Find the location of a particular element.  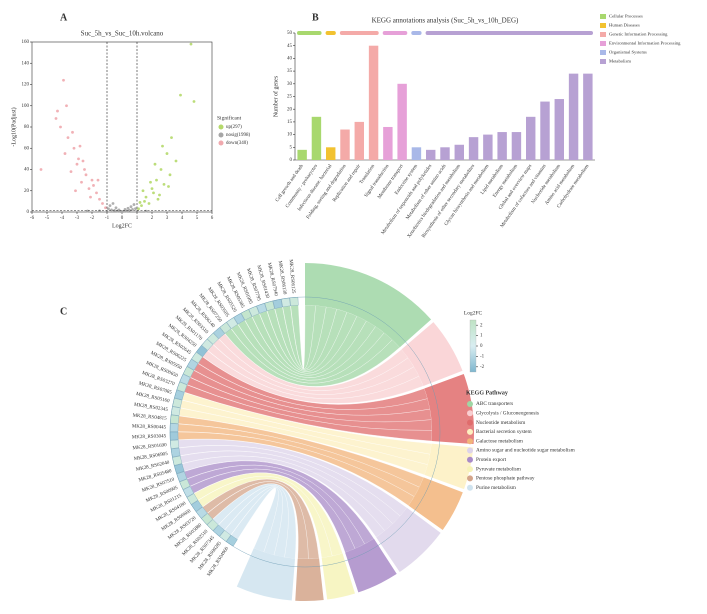

legend-label: Glycolysis / Gluconeogenesis is located at coordinates (507, 414).